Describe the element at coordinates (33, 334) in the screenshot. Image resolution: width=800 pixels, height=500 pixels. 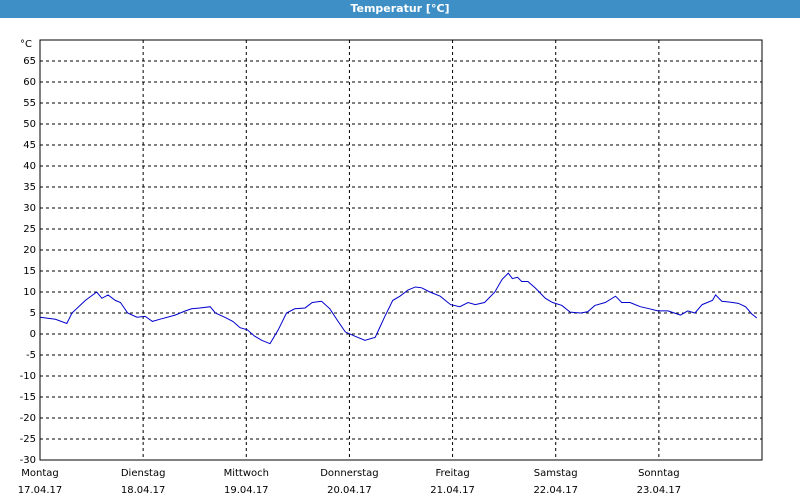
I see `y-tick-label: 0` at that location.